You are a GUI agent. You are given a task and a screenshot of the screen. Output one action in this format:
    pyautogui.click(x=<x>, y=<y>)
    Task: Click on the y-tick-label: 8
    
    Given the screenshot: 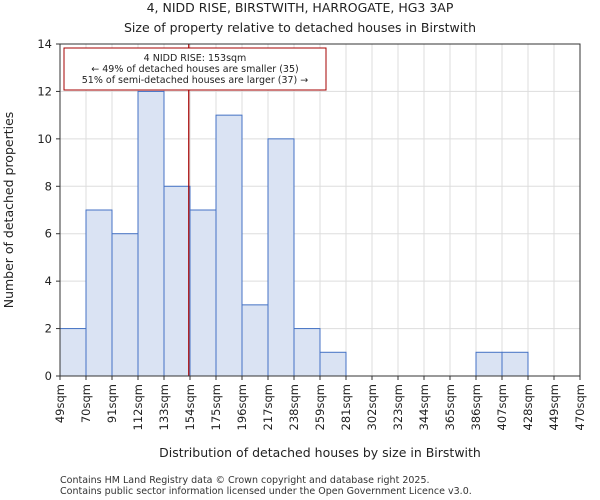 What is the action you would take?
    pyautogui.click(x=48, y=186)
    